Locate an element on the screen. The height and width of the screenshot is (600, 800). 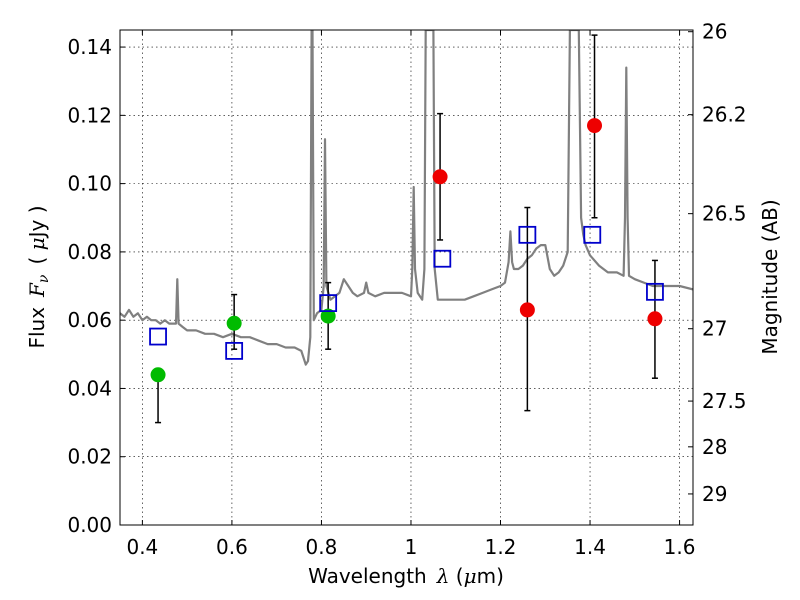
y-tick-label: 0.10 is located at coordinates (89, 184).